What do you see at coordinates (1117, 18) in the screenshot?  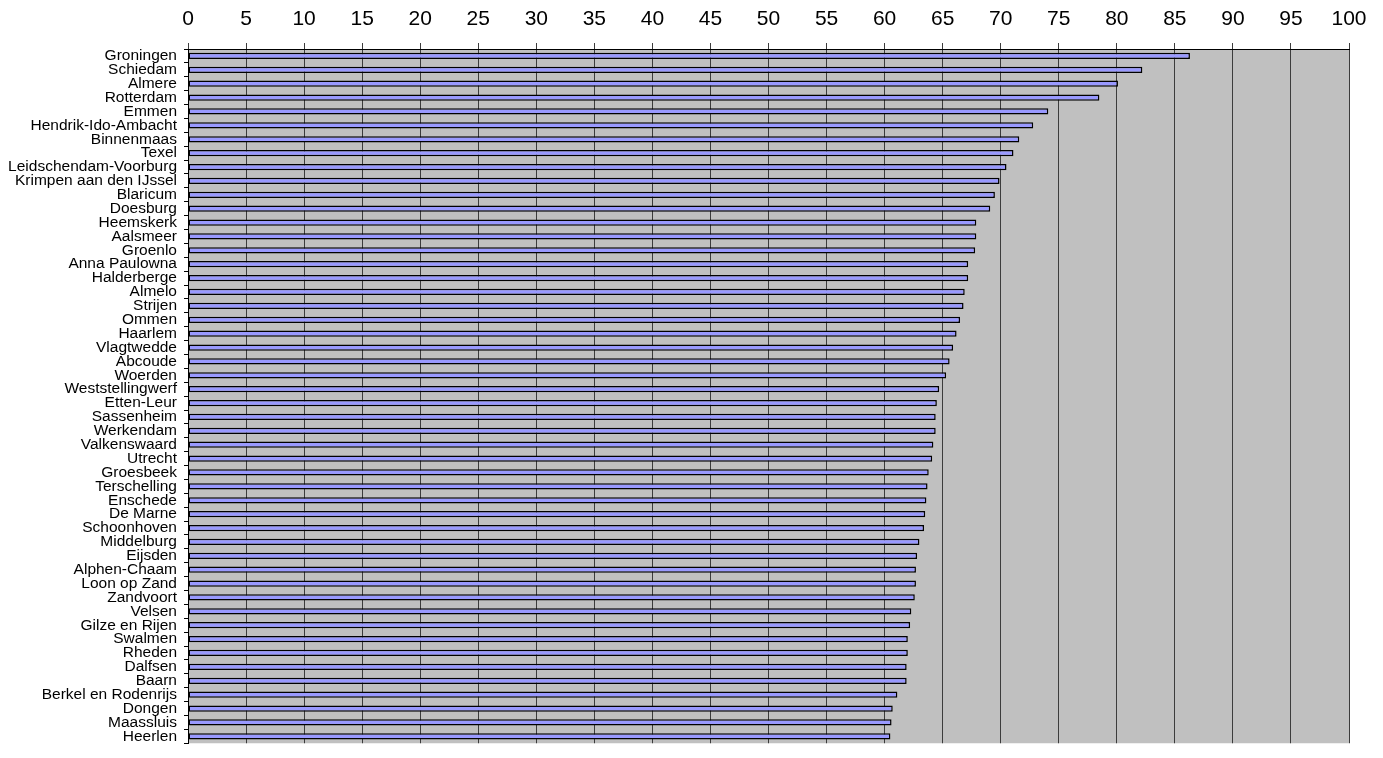 I see `x-tick-label: 80` at bounding box center [1117, 18].